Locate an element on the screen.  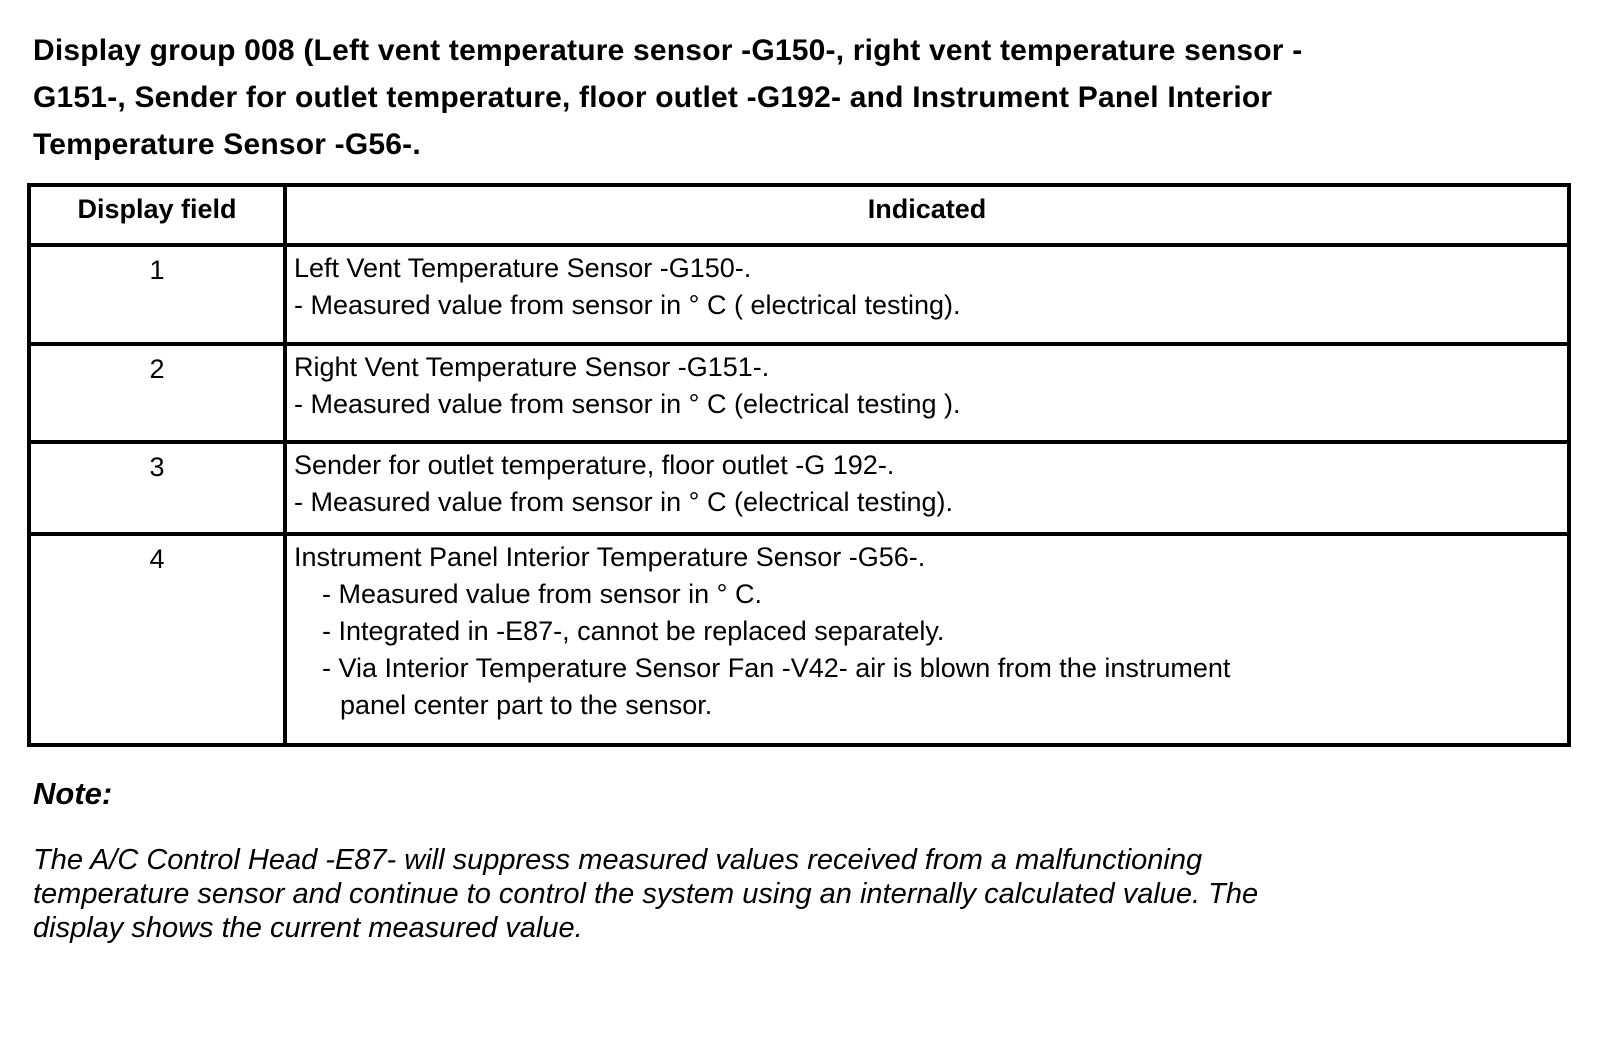
display-field-number: 3 is located at coordinates (157, 488).